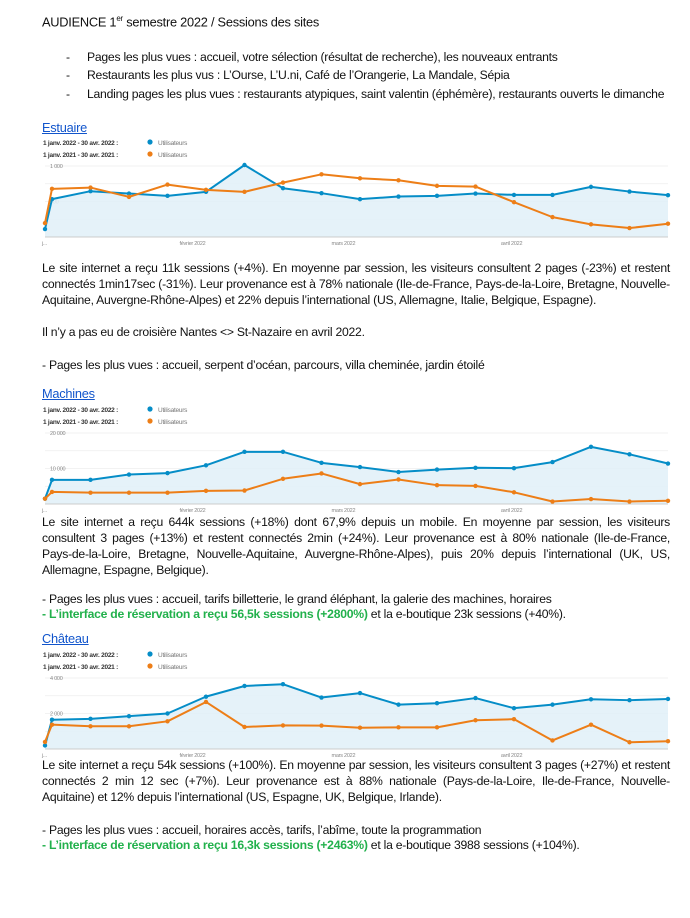 This screenshot has width=690, height=918. I want to click on section-link-machines: Machines, so click(68, 393).